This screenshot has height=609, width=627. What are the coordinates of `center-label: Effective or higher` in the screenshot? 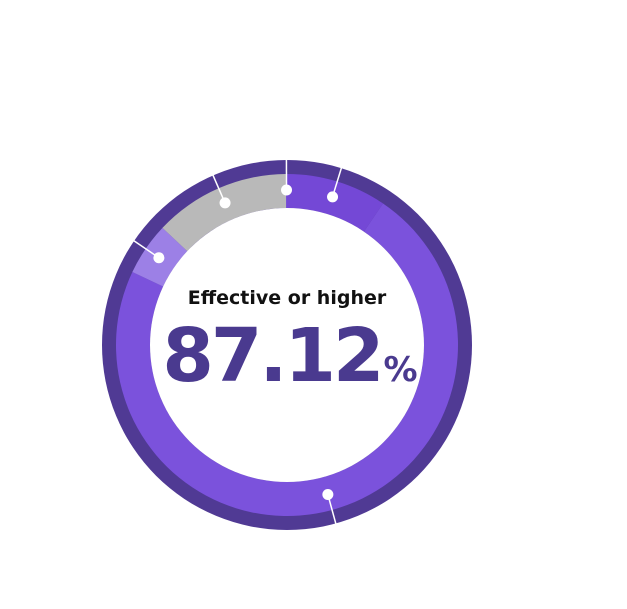 It's located at (287, 298).